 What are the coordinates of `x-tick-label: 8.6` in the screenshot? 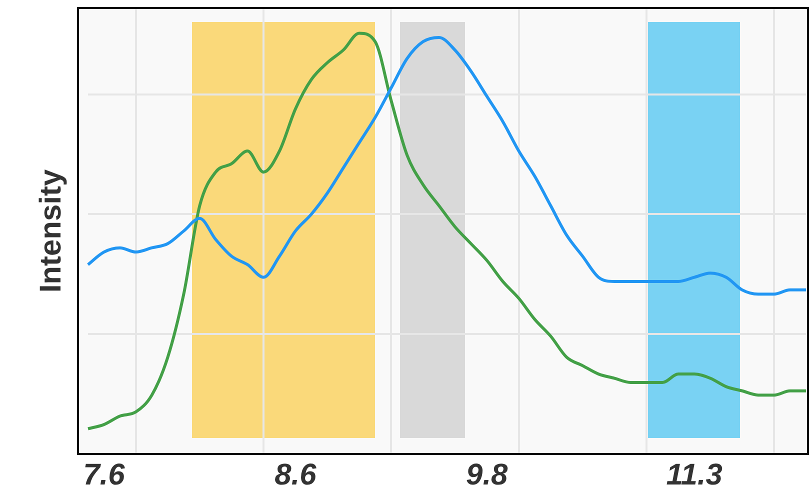 It's located at (295, 475).